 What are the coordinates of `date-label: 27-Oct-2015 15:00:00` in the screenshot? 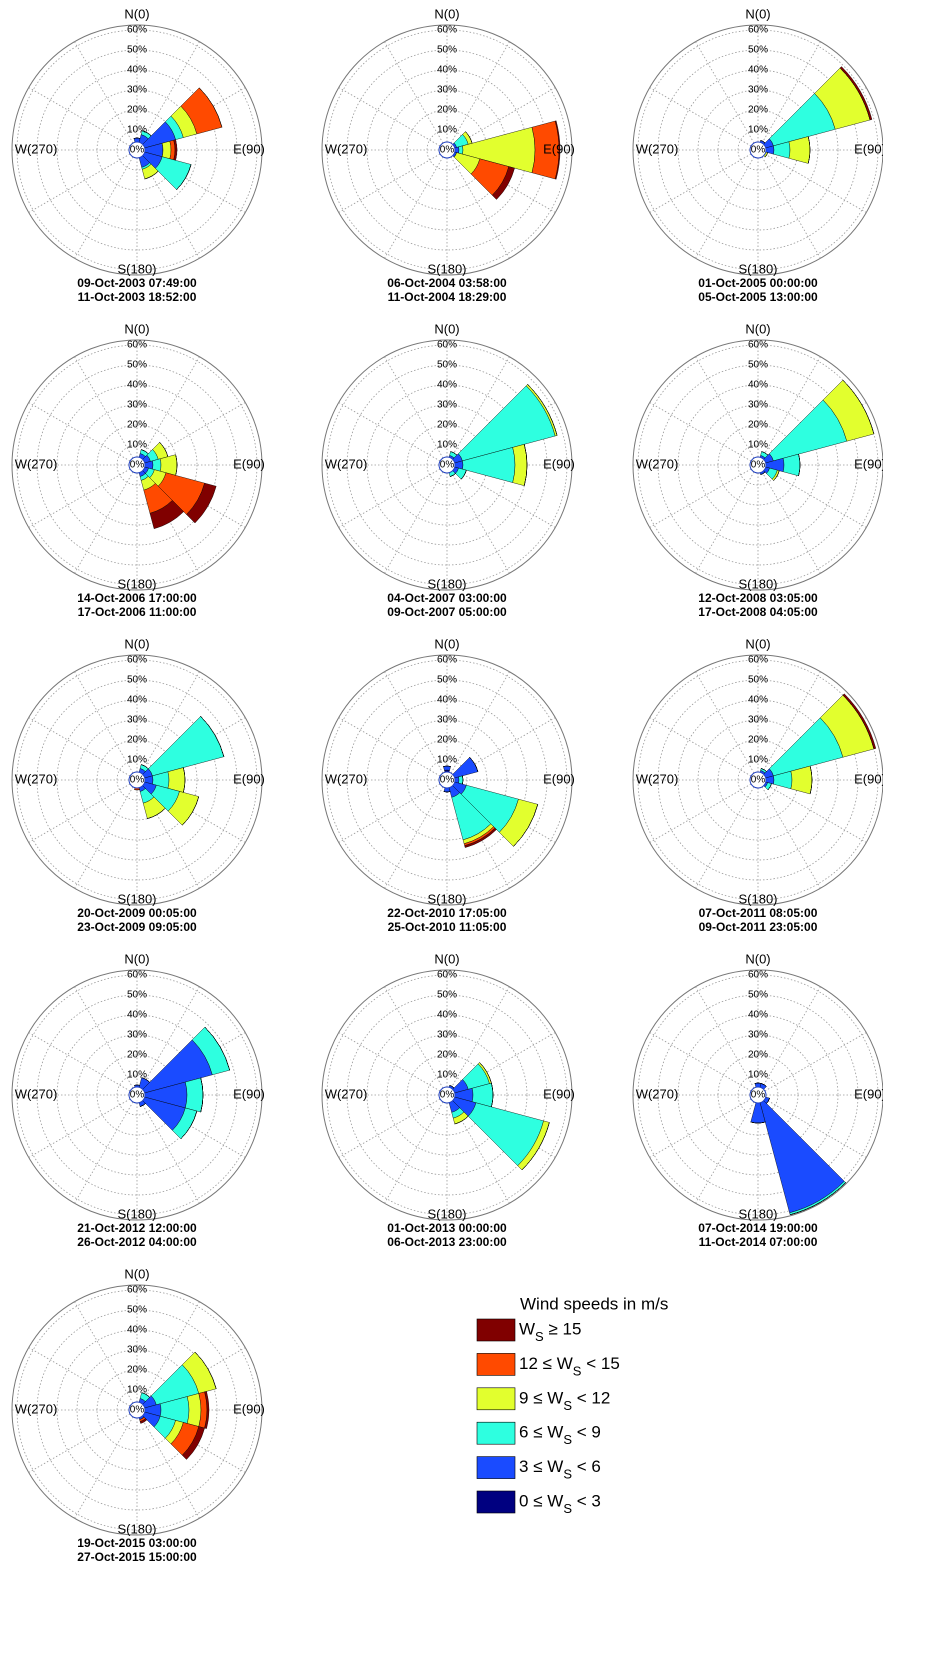 It's located at (137, 1557).